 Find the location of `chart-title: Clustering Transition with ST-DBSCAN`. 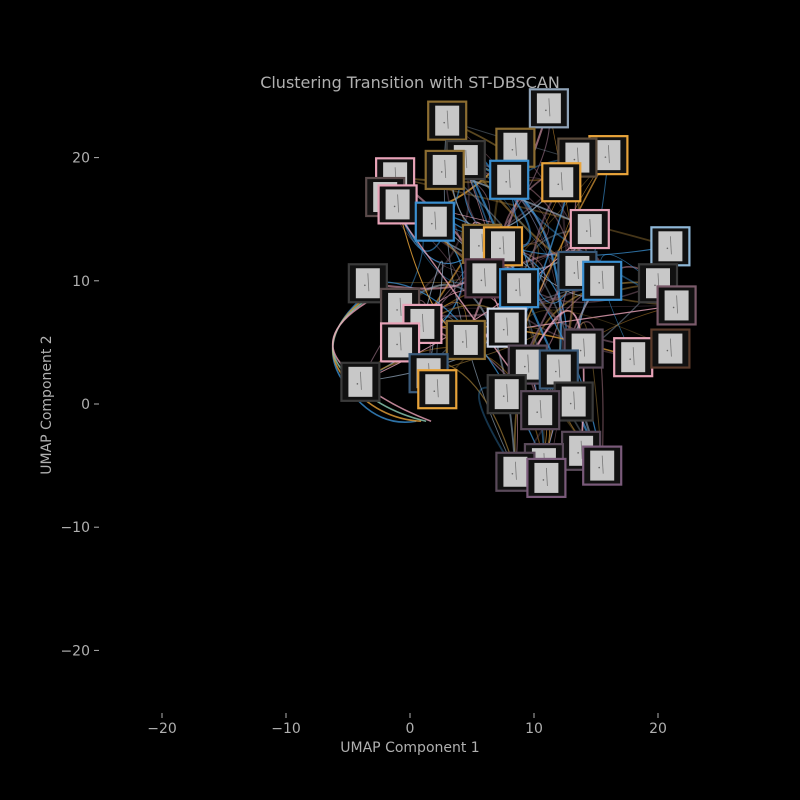

chart-title: Clustering Transition with ST-DBSCAN is located at coordinates (410, 82).